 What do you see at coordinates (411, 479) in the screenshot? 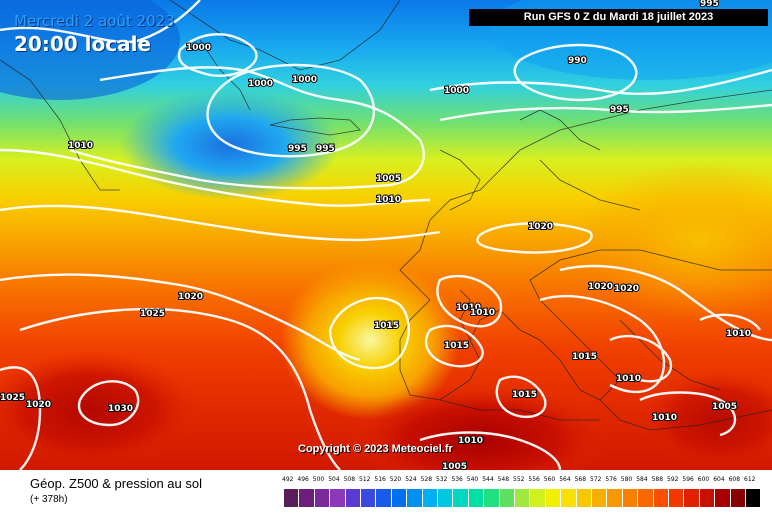
I see `scale-label: 524` at bounding box center [411, 479].